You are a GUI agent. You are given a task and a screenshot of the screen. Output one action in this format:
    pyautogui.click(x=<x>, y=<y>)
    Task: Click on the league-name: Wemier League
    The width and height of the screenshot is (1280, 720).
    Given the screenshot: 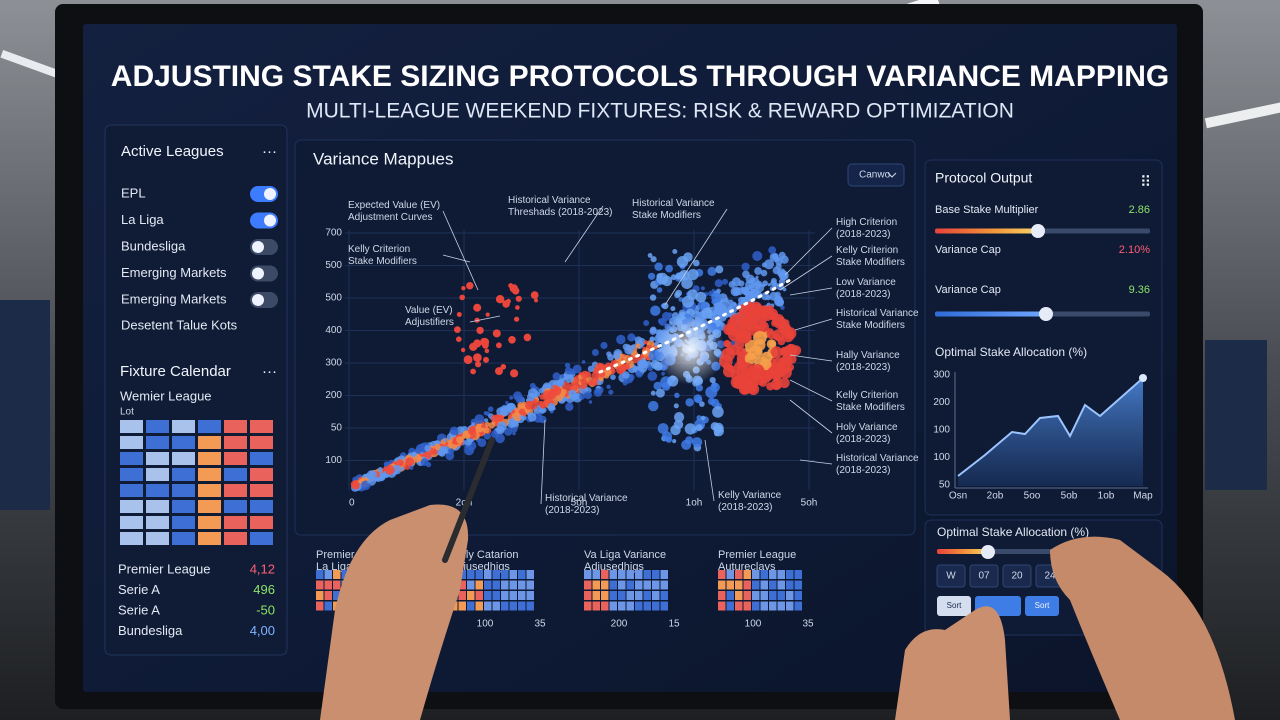 What is the action you would take?
    pyautogui.click(x=166, y=395)
    